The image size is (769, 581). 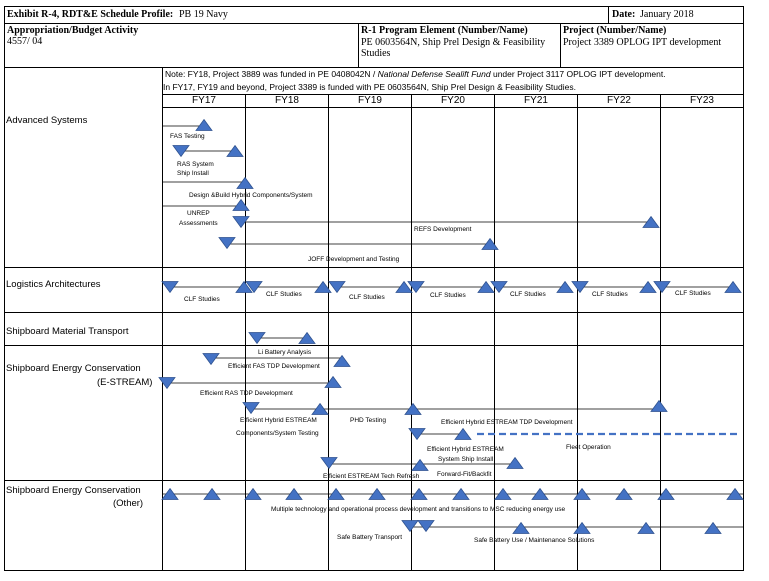 I want to click on row-label-energy-other: Shipboard Energy Conservation, so click(x=73, y=490).